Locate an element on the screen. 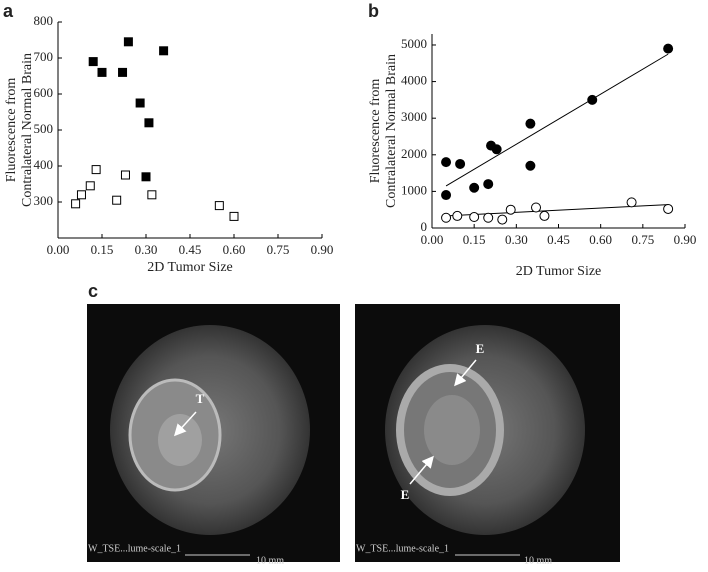 Image resolution: width=708 pixels, height=572 pixels. y-tick-label: 1000 is located at coordinates (414, 189).